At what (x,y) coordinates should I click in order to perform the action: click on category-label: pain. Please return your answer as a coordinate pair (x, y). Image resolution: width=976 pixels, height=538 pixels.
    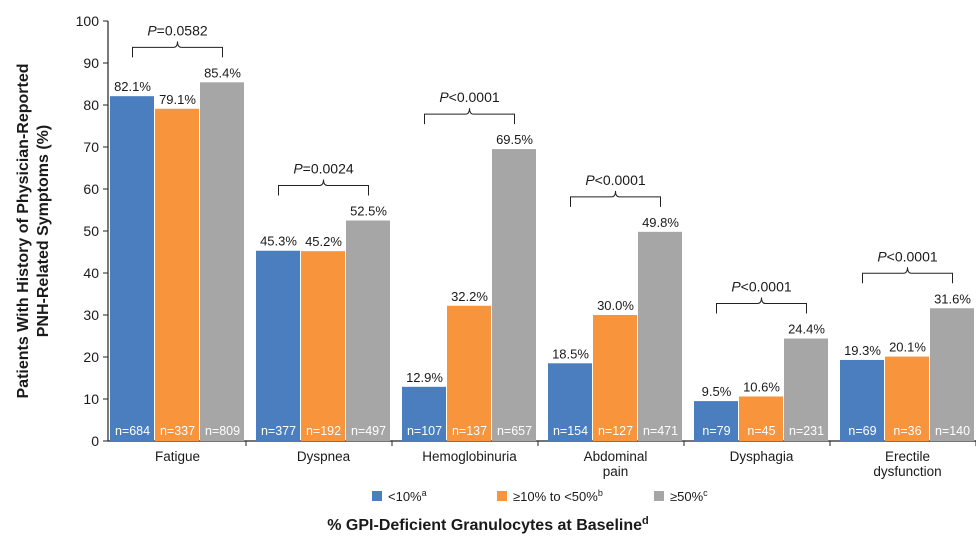
    Looking at the image, I should click on (616, 471).